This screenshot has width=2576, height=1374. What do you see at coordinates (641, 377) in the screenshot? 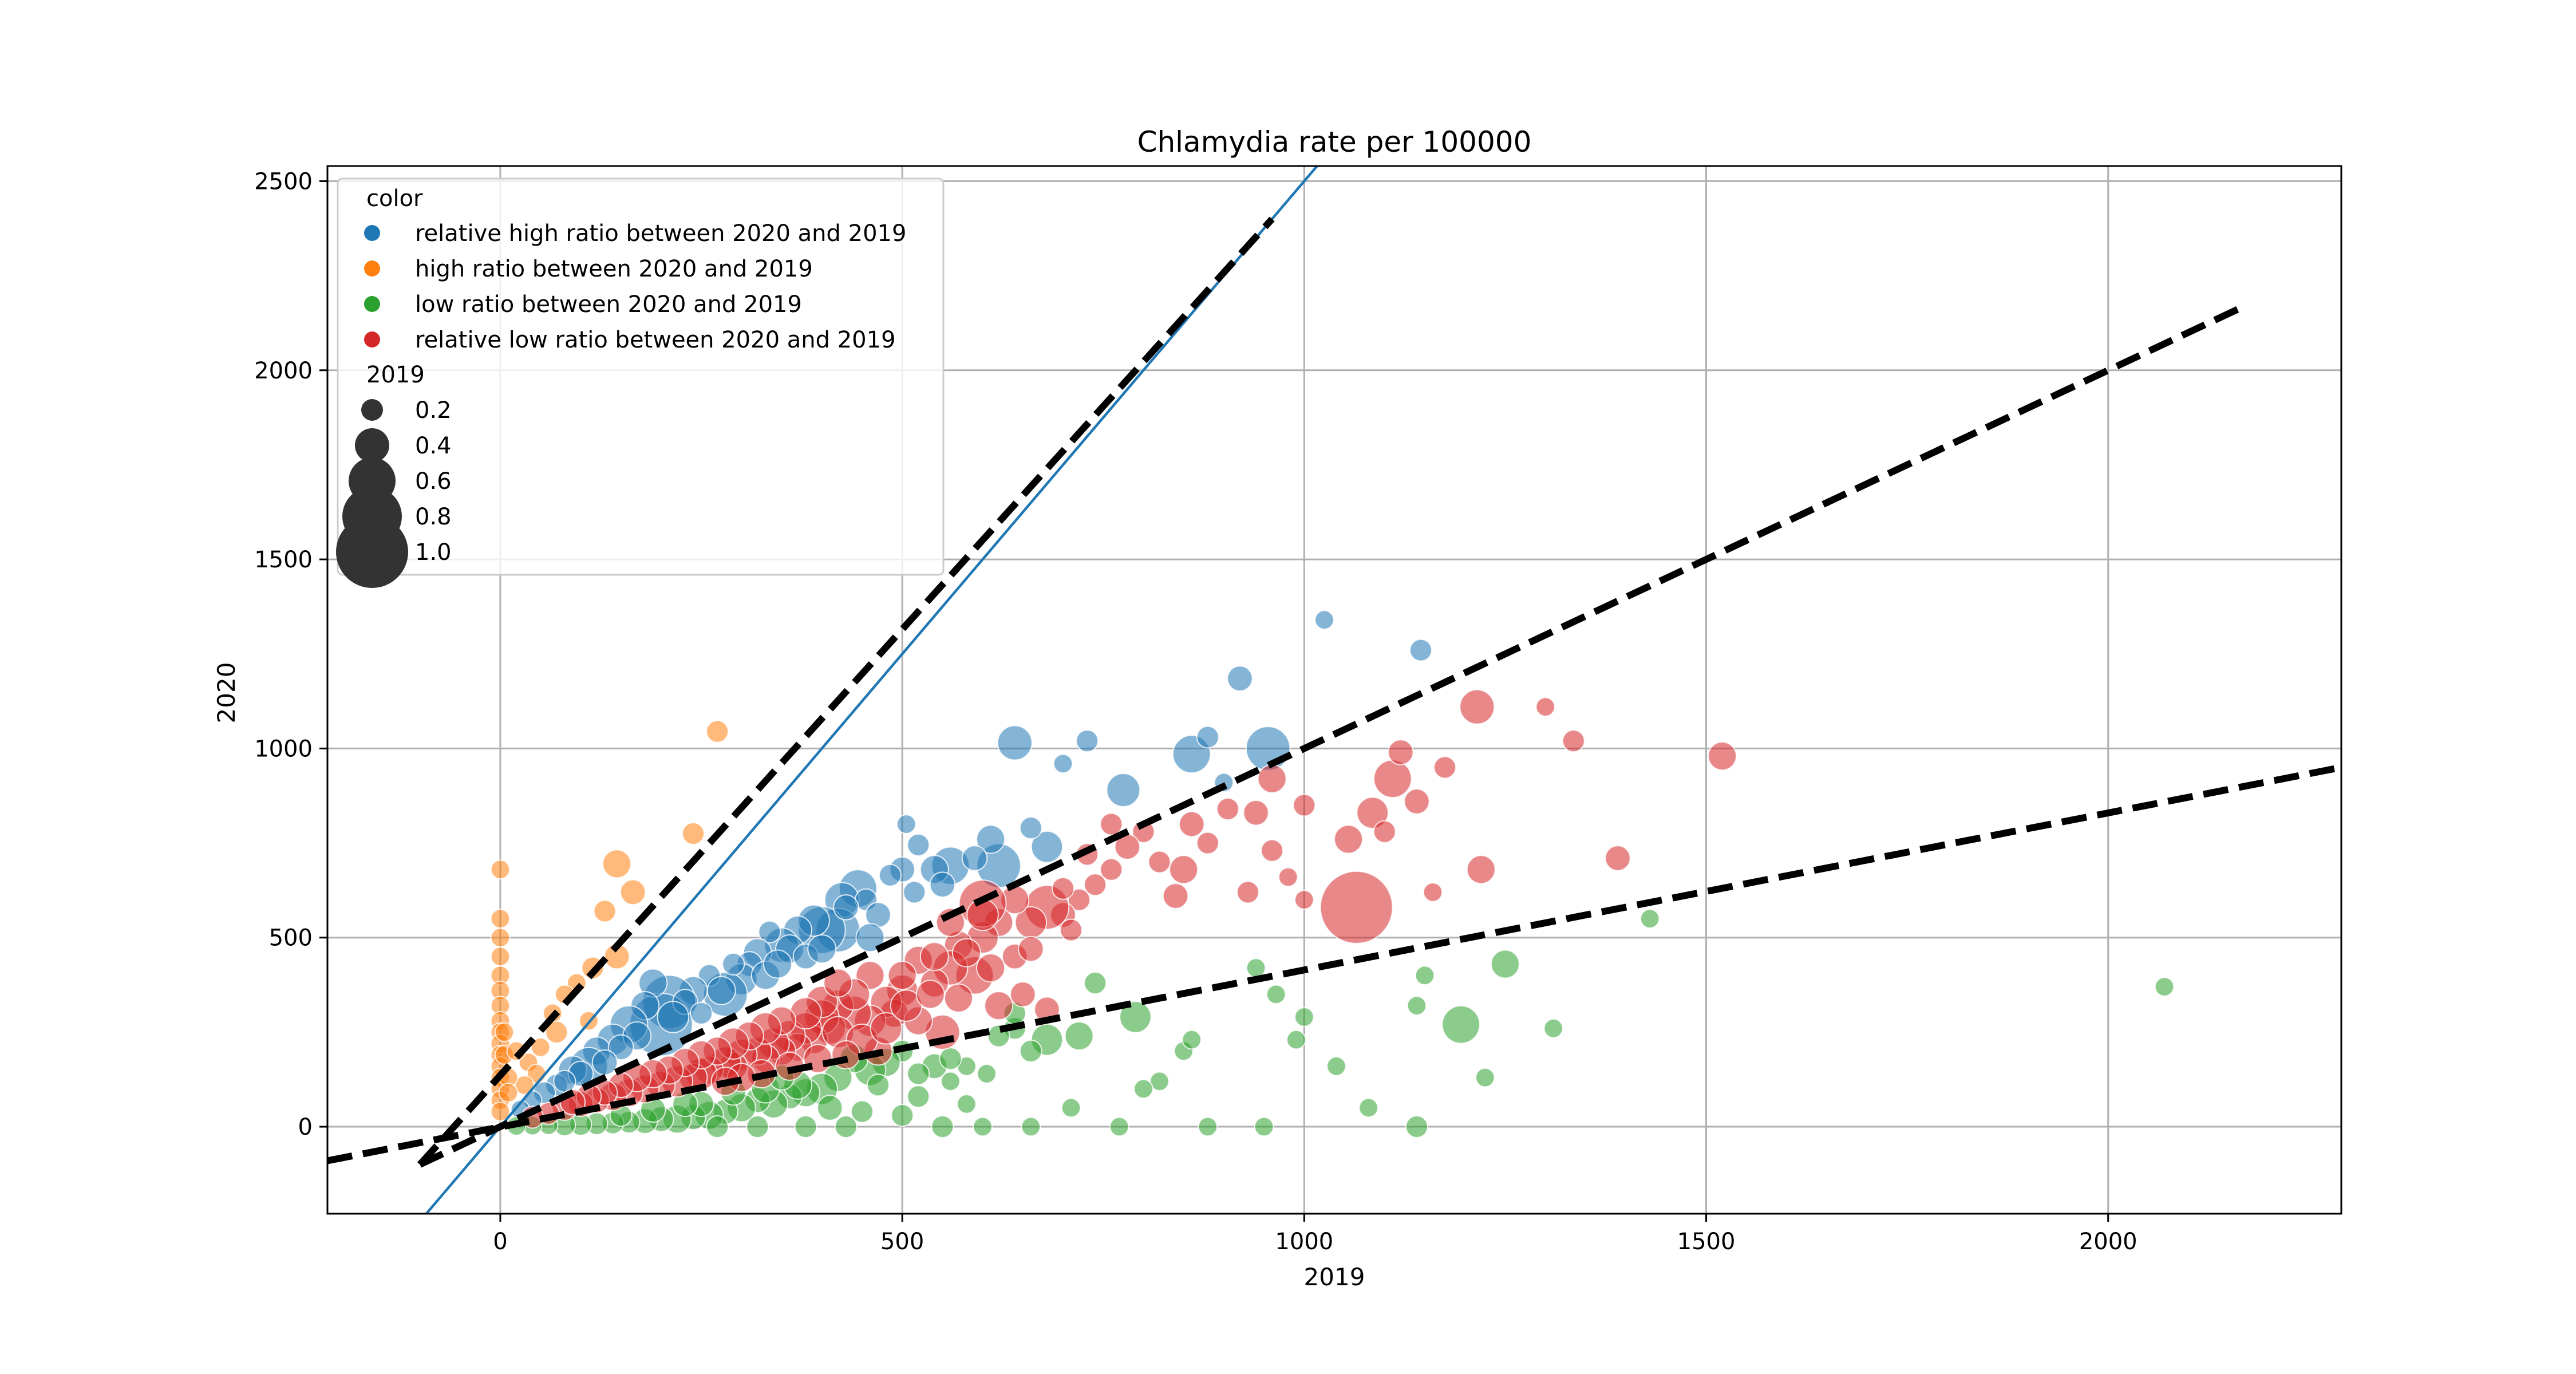
I see `legend-frame` at bounding box center [641, 377].